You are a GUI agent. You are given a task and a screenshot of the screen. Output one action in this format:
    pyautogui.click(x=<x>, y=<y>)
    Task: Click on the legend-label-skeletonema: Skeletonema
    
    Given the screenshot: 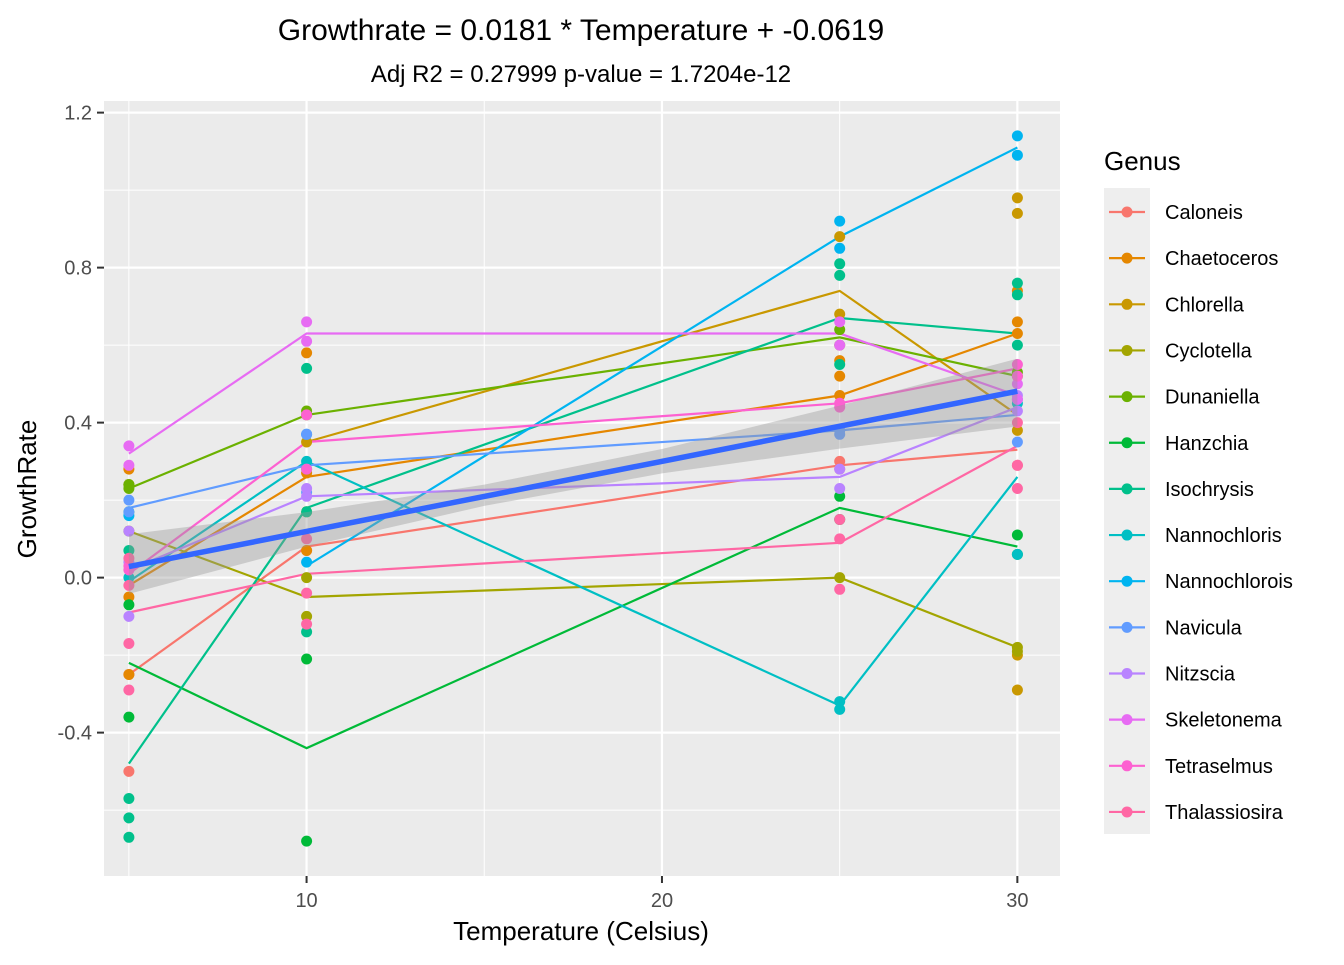 What is the action you would take?
    pyautogui.click(x=1224, y=721)
    